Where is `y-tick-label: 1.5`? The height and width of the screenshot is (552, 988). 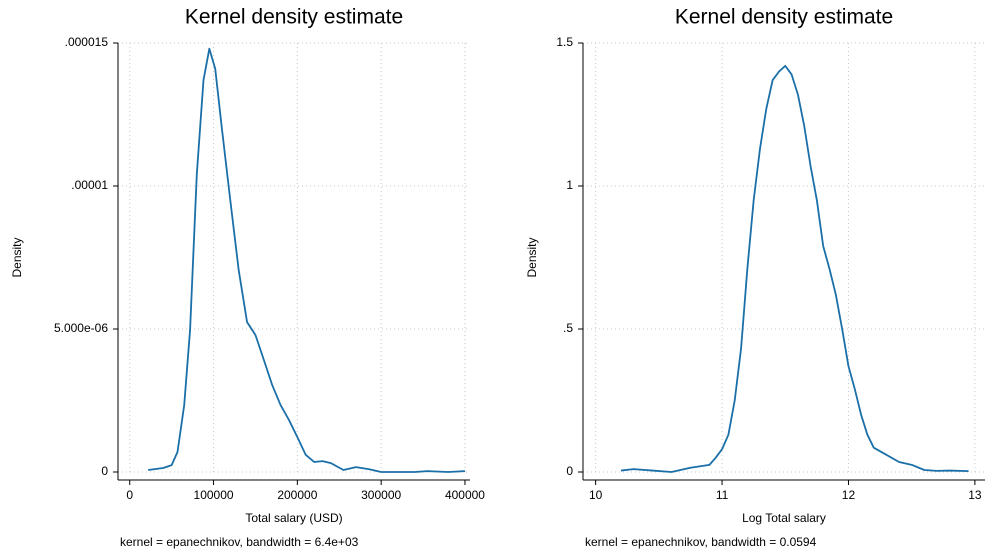
y-tick-label: 1.5 is located at coordinates (564, 42).